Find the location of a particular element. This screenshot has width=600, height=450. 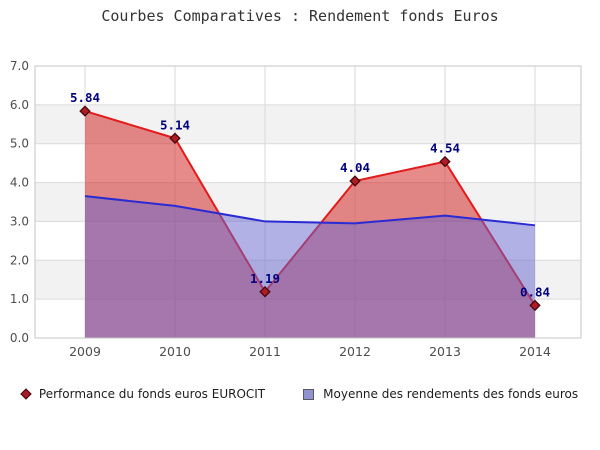

y-axis-tick-label: 3.0 is located at coordinates (19, 221).